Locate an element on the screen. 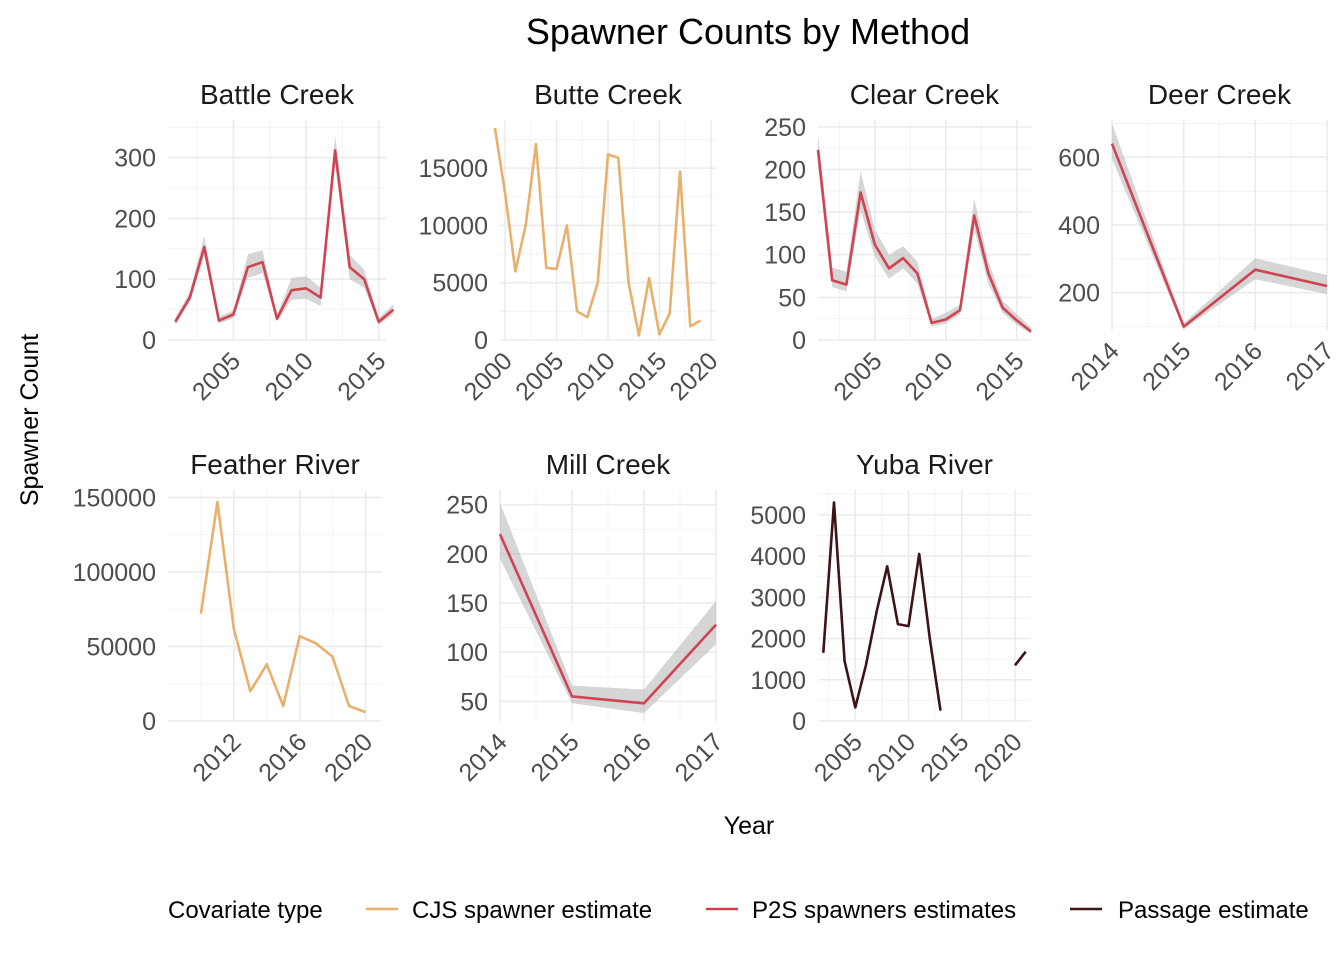  y-tick-label: 1000 is located at coordinates (778, 681).